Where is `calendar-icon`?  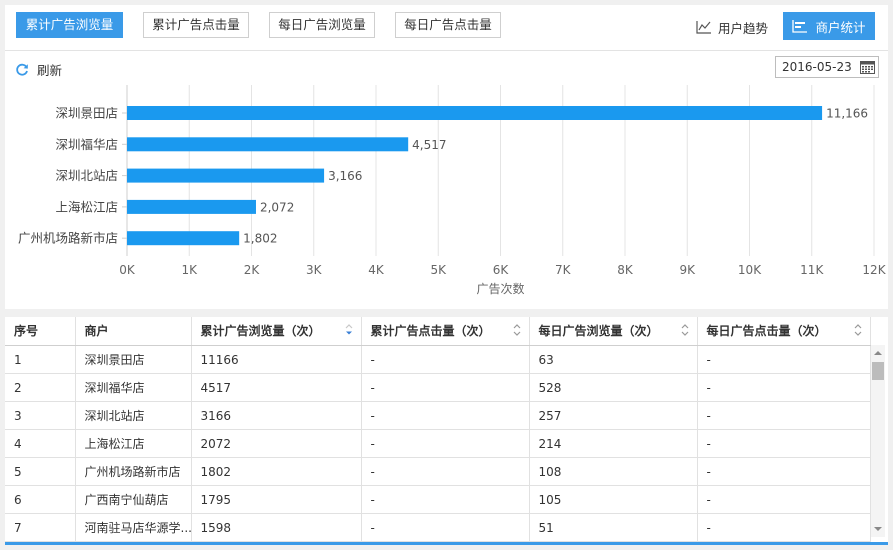 calendar-icon is located at coordinates (867, 67).